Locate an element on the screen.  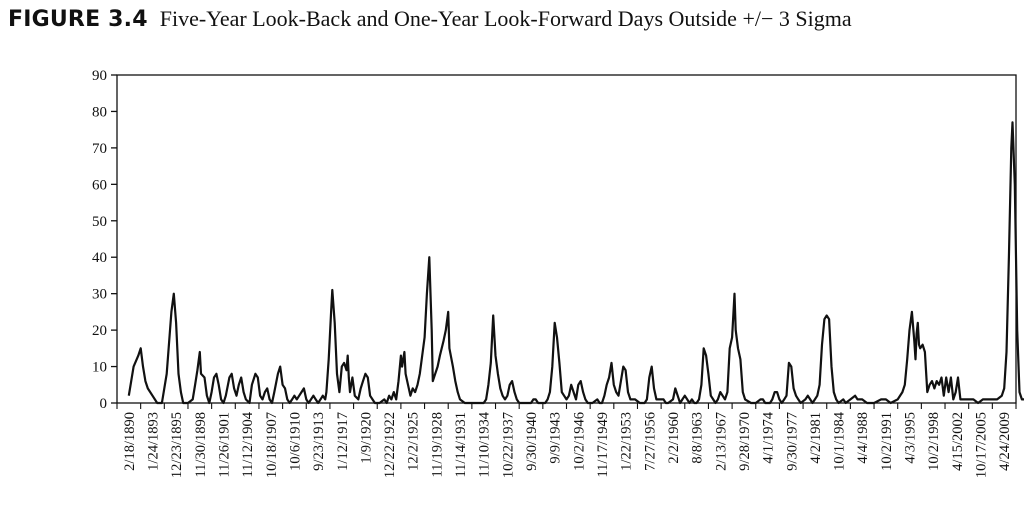
x-tick-label: 12/22/1922 is located at coordinates (390, 445).